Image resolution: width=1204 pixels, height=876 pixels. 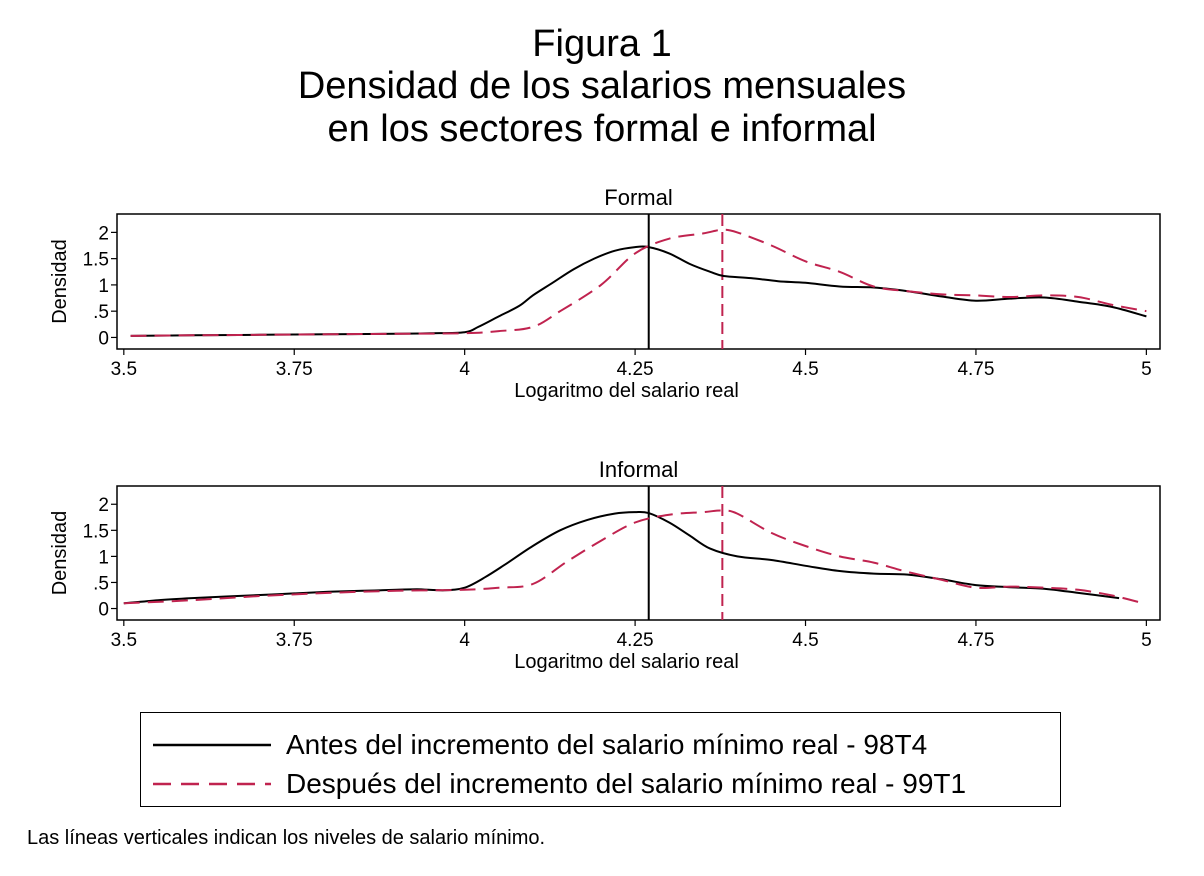 What do you see at coordinates (60, 553) in the screenshot?
I see `y-axis-label-informal: Densidad` at bounding box center [60, 553].